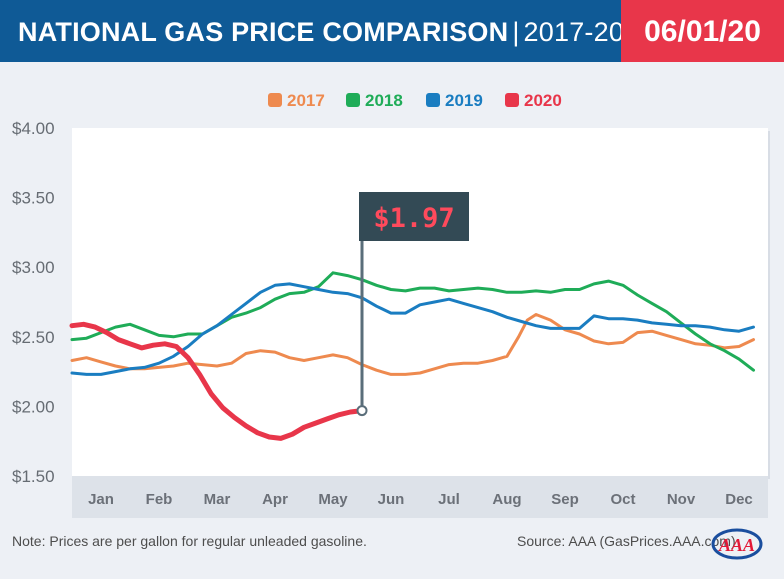 This screenshot has width=784, height=579. Describe the element at coordinates (217, 499) in the screenshot. I see `x-tick-label: Mar` at that location.